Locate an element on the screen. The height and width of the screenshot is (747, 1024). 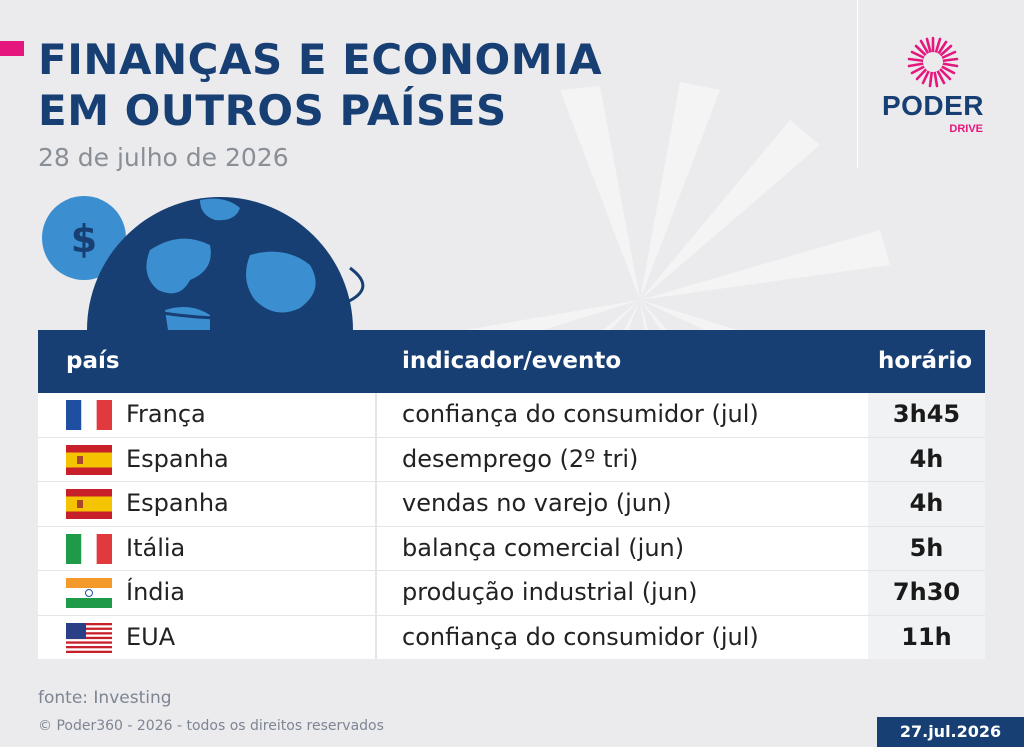
country-name: Itália is located at coordinates (156, 547).